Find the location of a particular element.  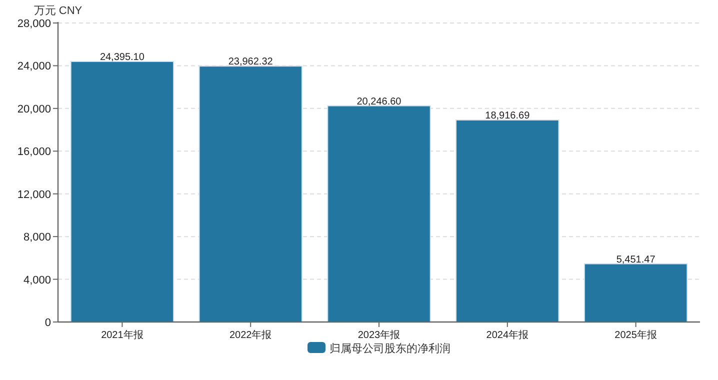

y-tick-label: 4,000 is located at coordinates (37, 280).